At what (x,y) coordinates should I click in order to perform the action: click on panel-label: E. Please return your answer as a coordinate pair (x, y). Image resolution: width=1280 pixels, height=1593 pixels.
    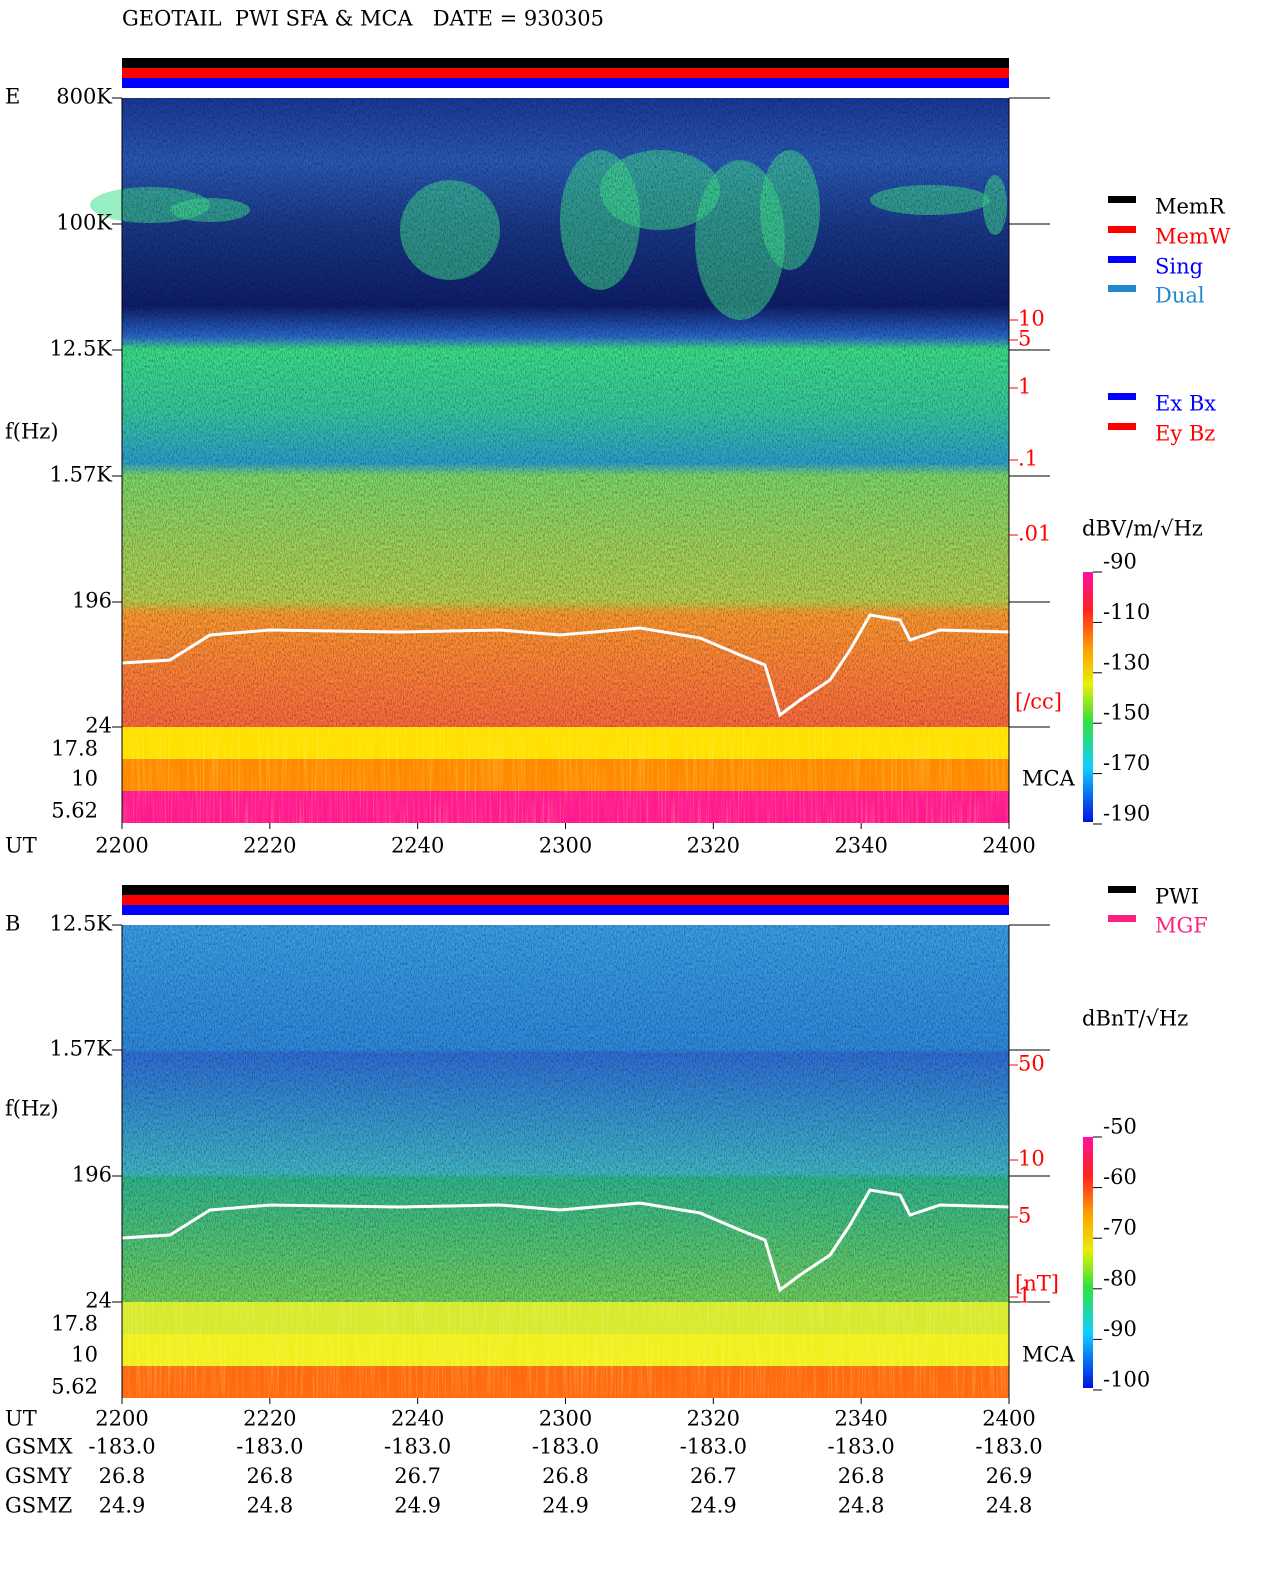
    Looking at the image, I should click on (12, 97).